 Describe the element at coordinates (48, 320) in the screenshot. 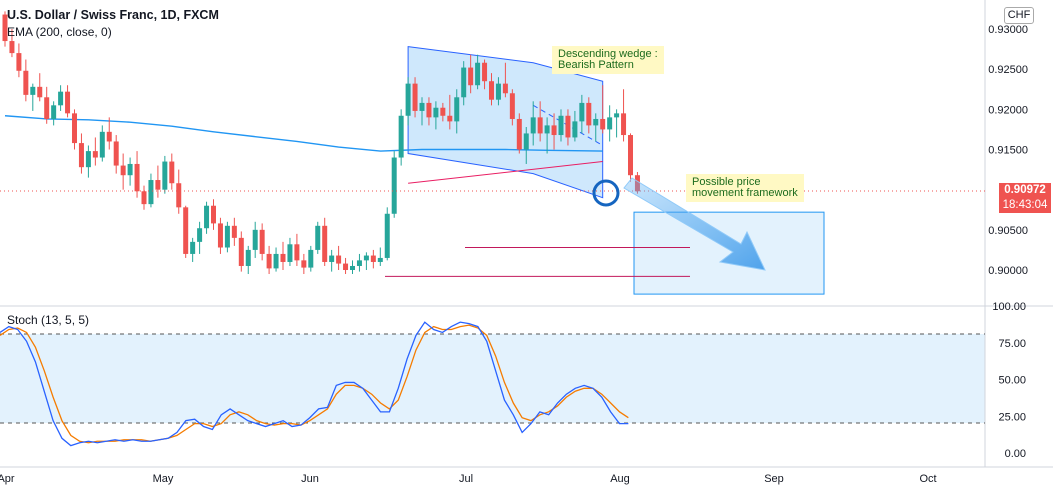

I see `stoch-legend: Stoch (13, 5, 5)` at that location.